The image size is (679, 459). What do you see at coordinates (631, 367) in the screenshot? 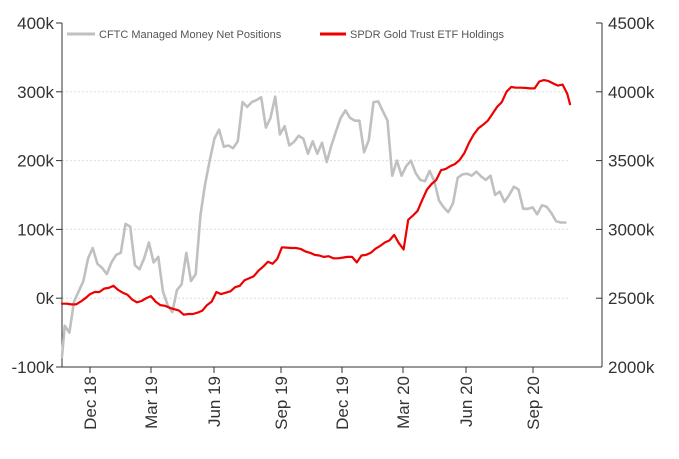
I see `right-tick-label: 2000k` at bounding box center [631, 367].